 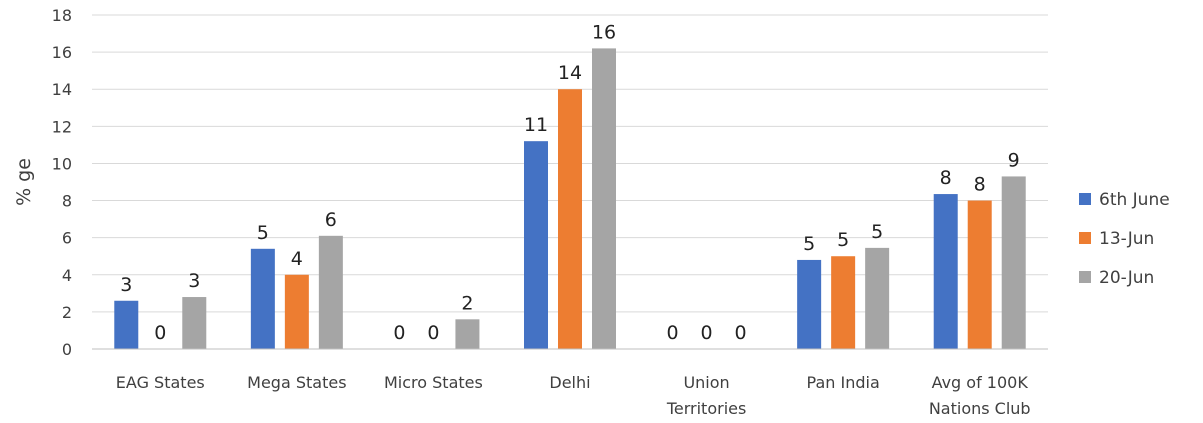 I want to click on x-tick-label: Avg of 100K, so click(x=980, y=382).